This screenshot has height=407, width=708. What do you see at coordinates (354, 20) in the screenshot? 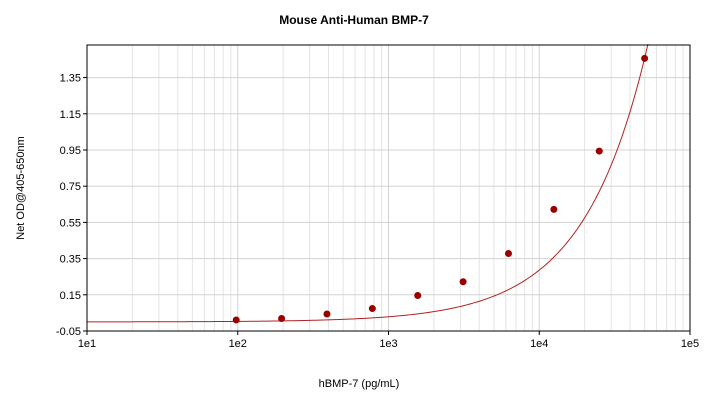
I see `chart-title: Mouse Anti-Human BMP-7` at bounding box center [354, 20].